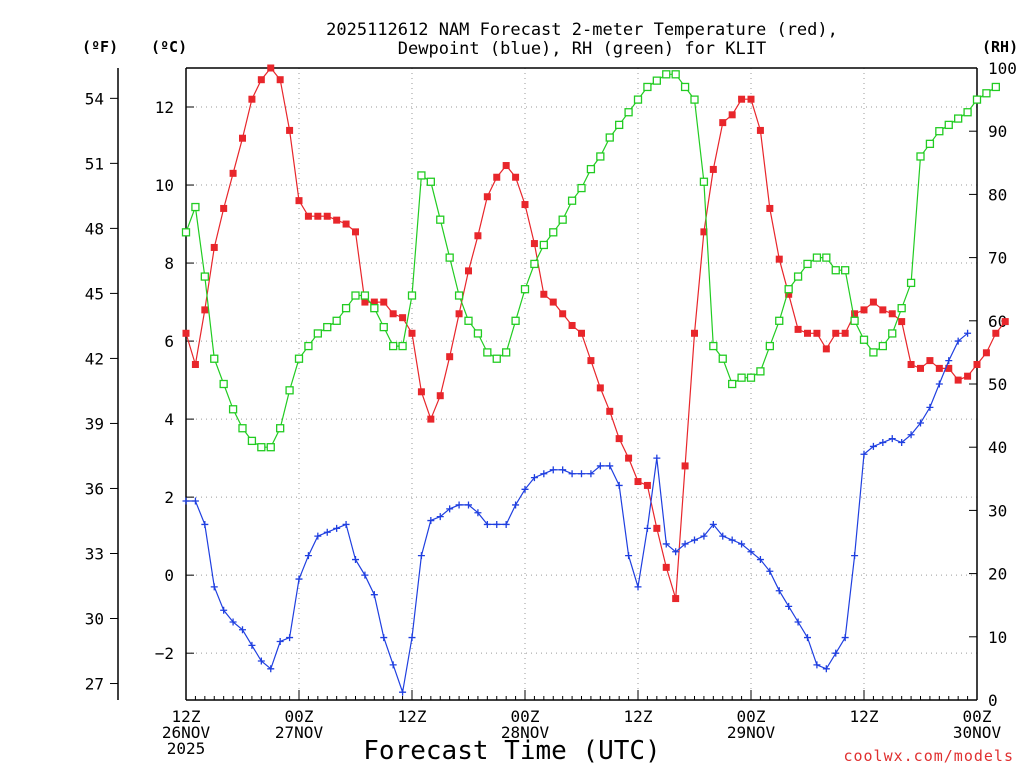  Describe the element at coordinates (1002, 68) in the screenshot. I see `rh-tick-label: 100` at that location.